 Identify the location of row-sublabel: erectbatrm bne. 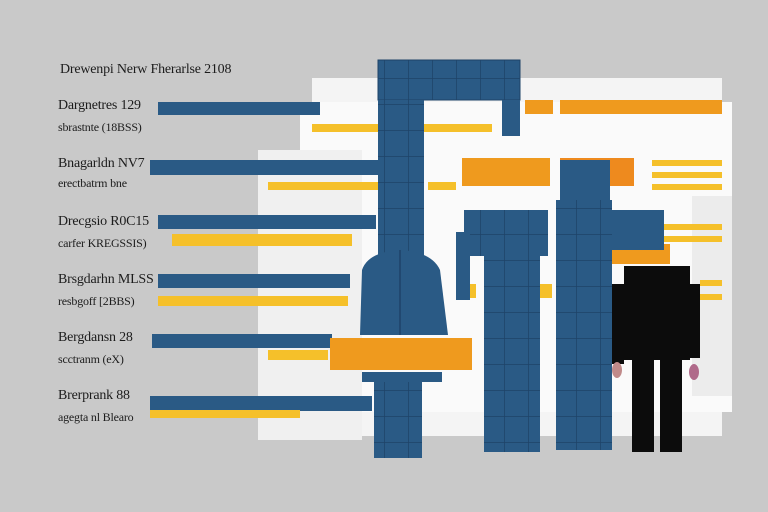
(92, 183).